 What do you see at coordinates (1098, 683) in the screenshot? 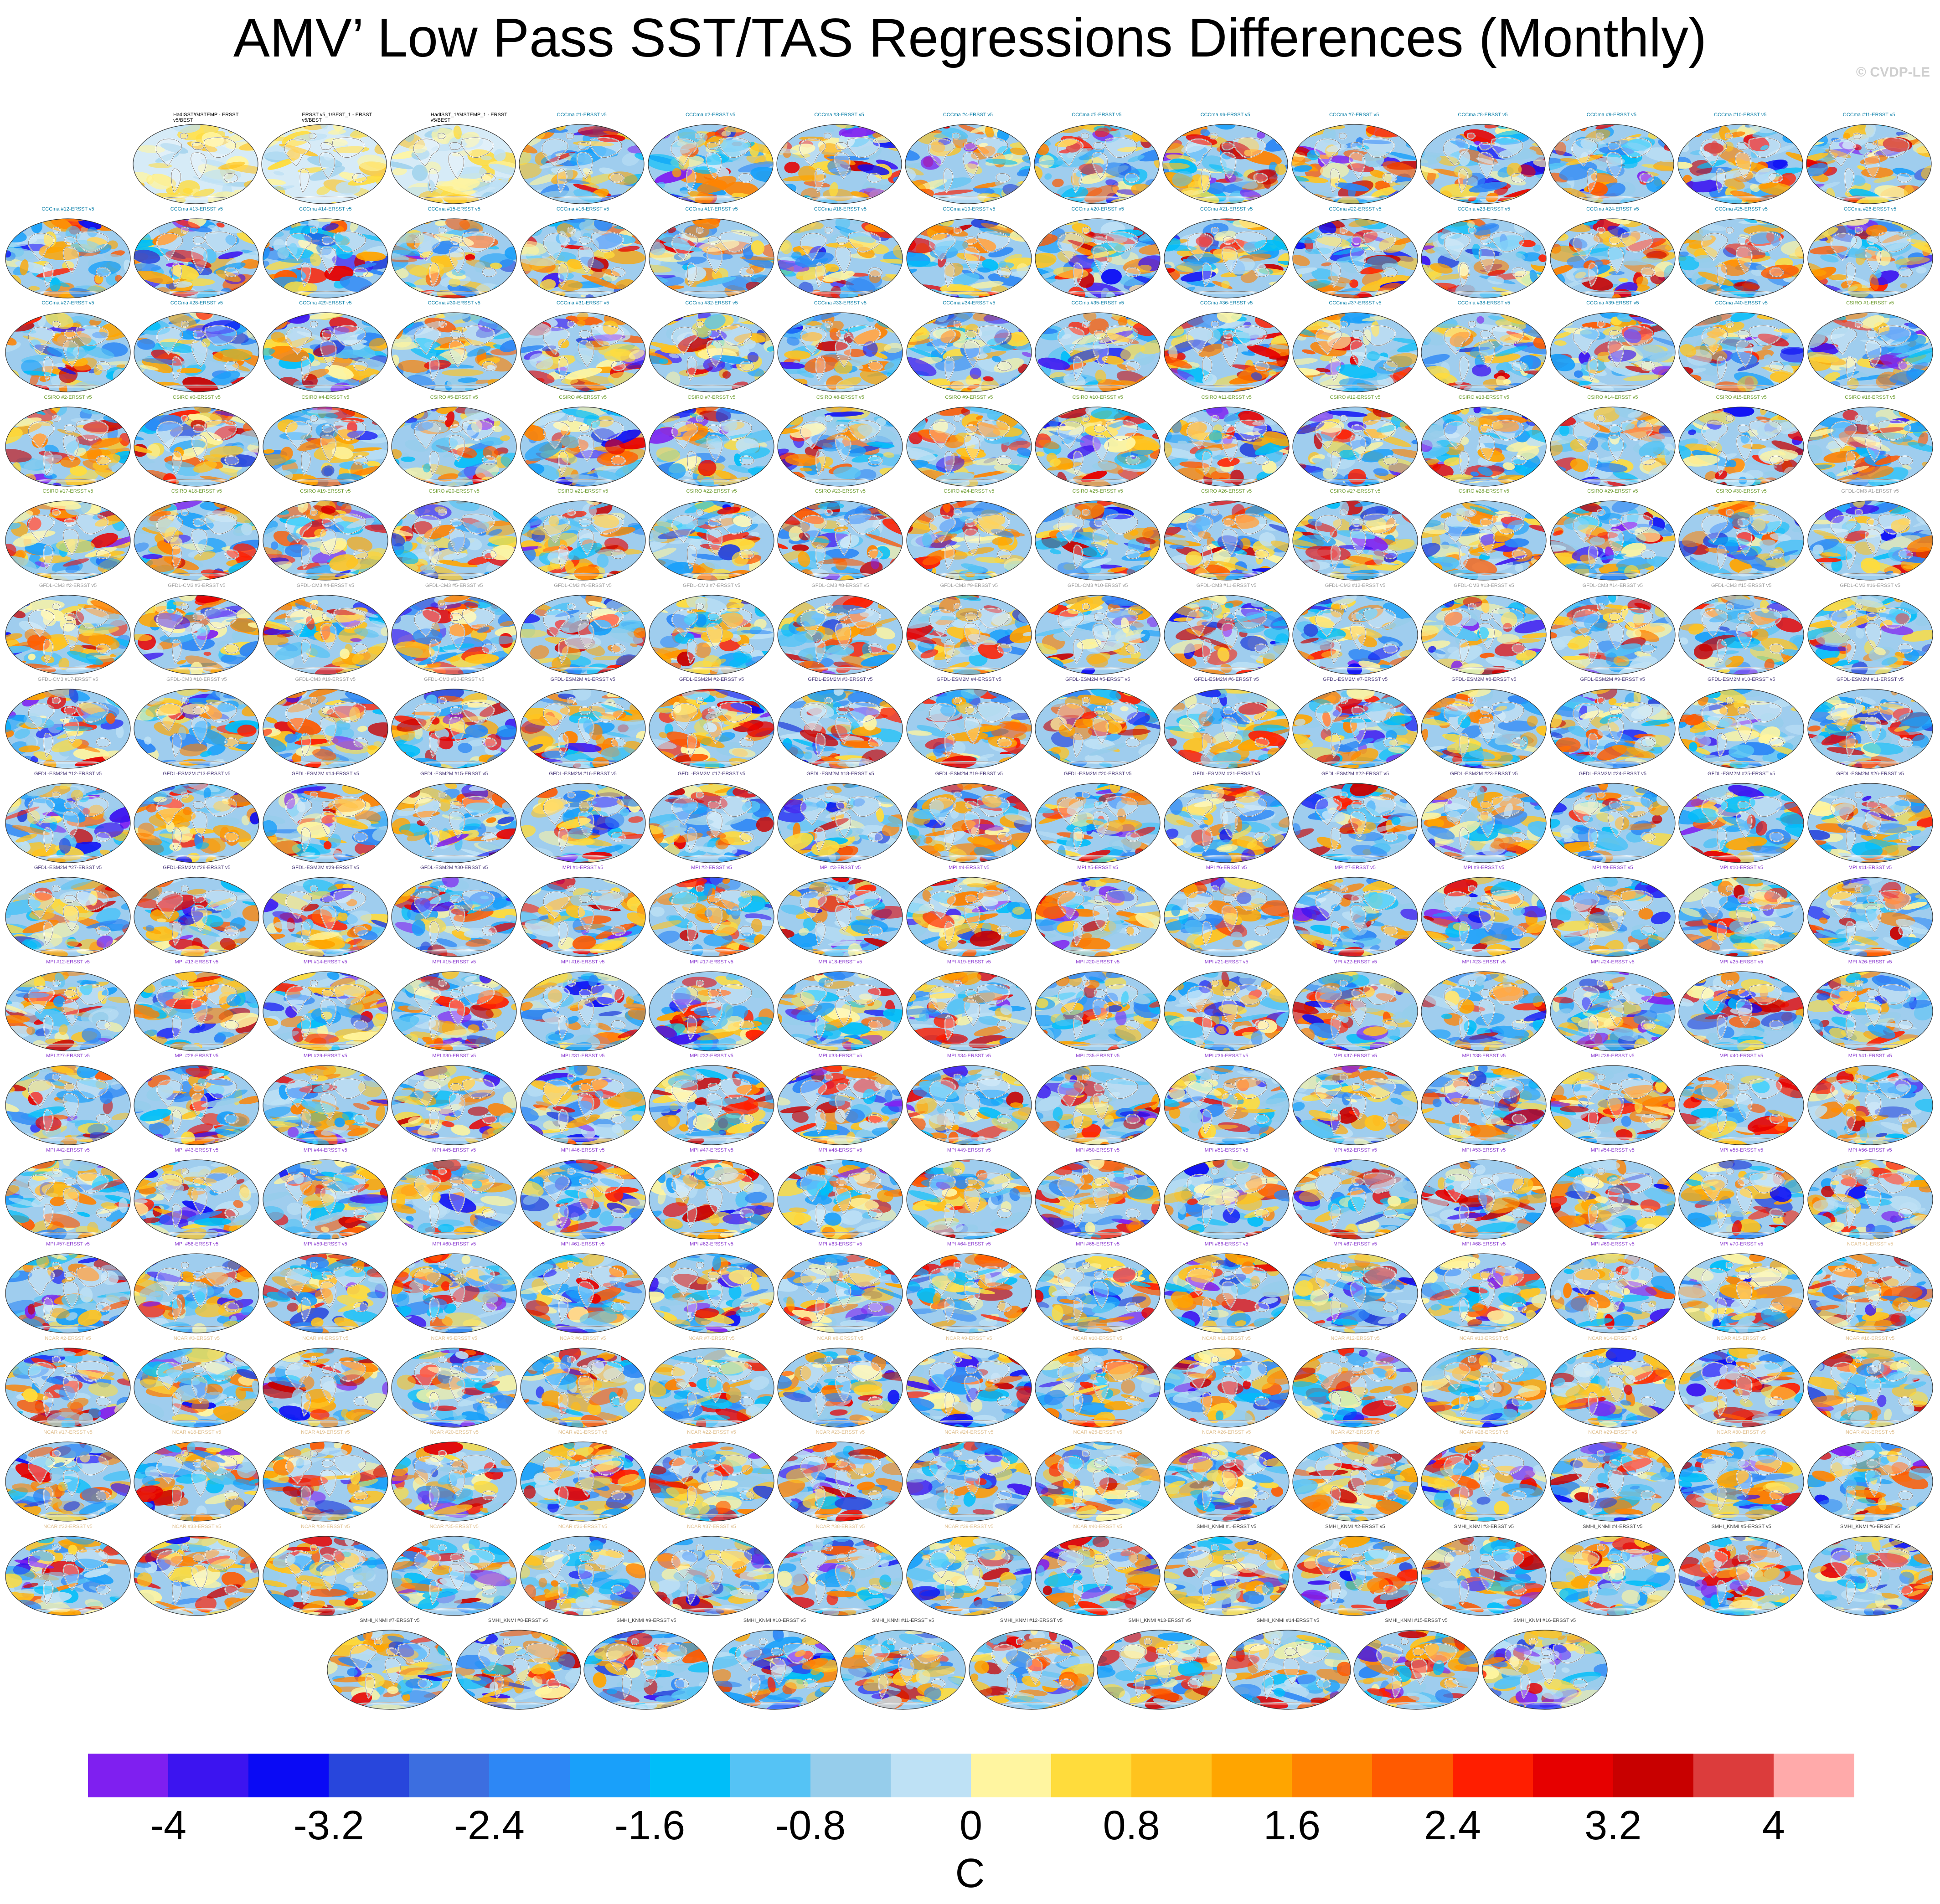
I see `map-panel-title: GFDL-ESM2M #5-ERSST v5` at bounding box center [1098, 683].